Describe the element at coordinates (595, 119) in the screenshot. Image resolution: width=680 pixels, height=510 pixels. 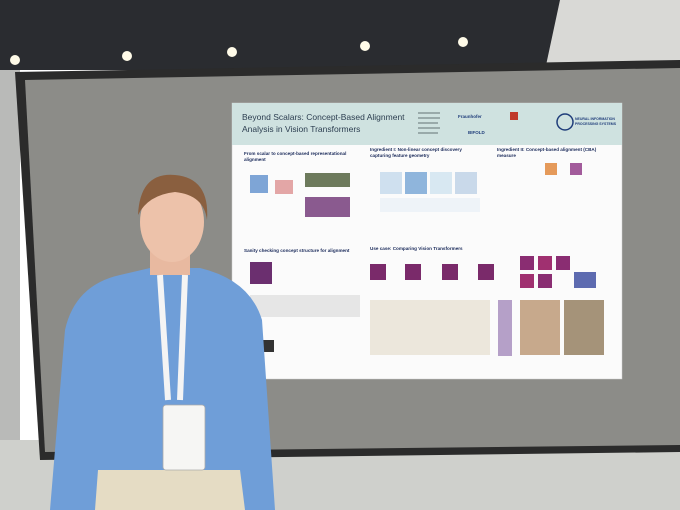
I see `logo-text: NEURAL INFORMATION` at that location.